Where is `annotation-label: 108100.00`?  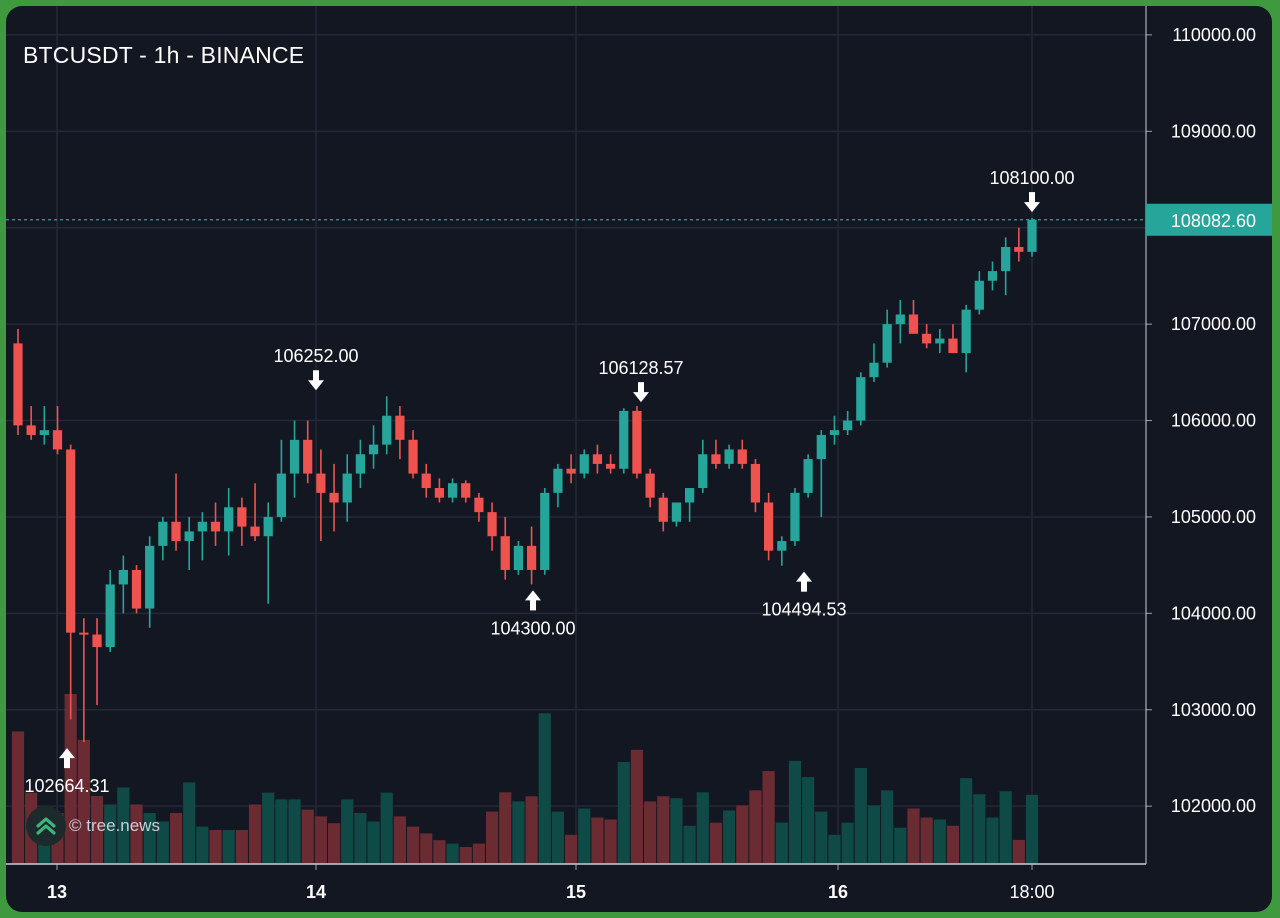
annotation-label: 108100.00 is located at coordinates (1031, 178).